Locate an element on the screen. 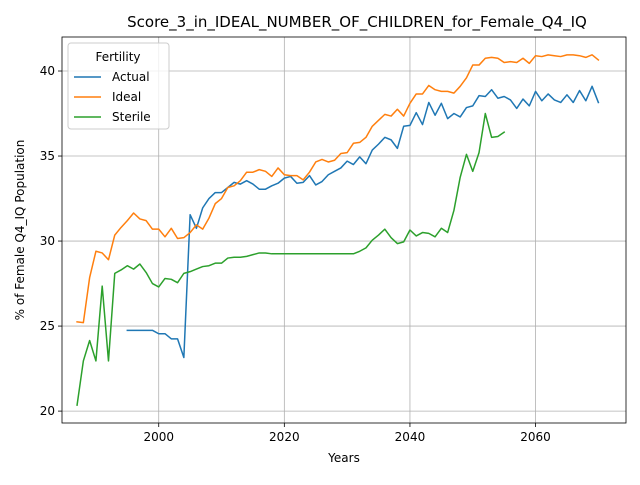 The width and height of the screenshot is (640, 485). y-tick-label: 30 is located at coordinates (47, 241).